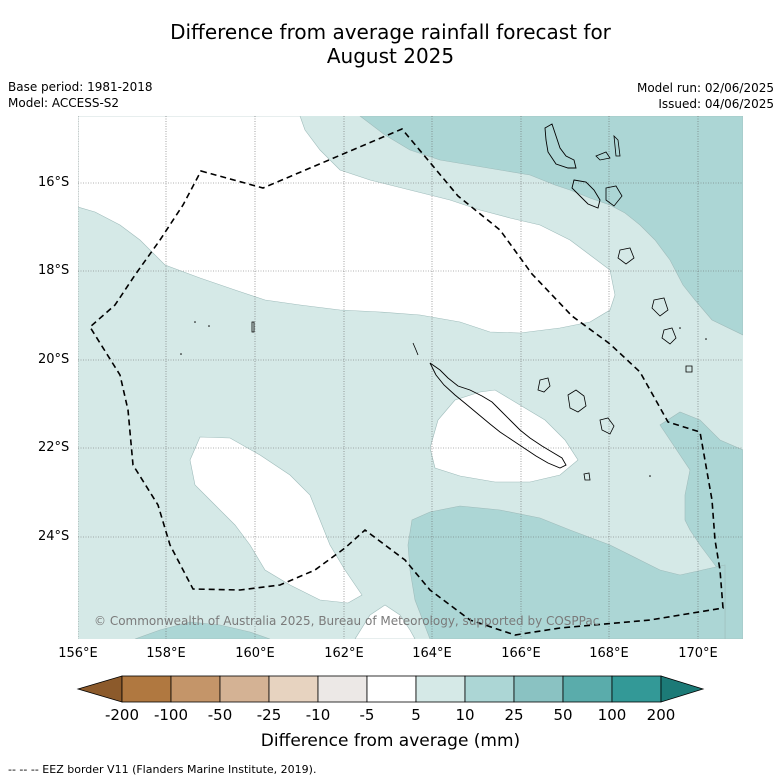 This screenshot has height=781, width=781. I want to click on model-run: Model run: 02/06/2025, so click(705, 88).